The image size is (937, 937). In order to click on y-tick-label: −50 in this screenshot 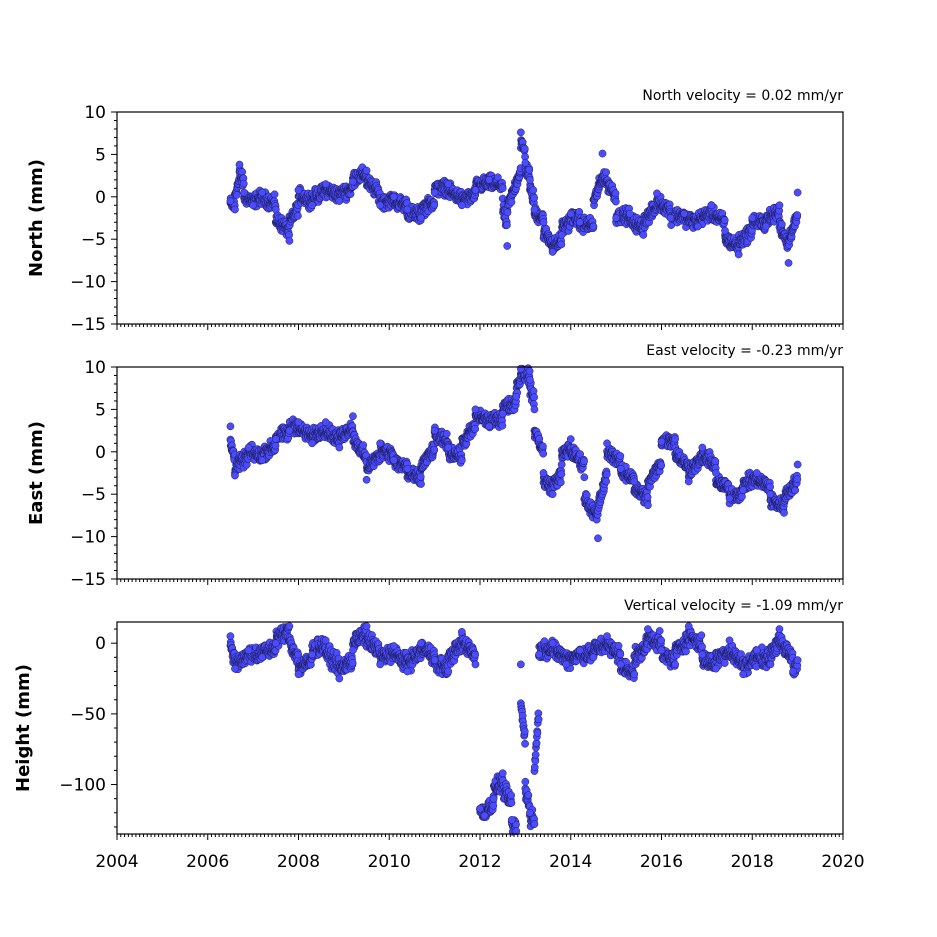, I will do `click(88, 715)`.